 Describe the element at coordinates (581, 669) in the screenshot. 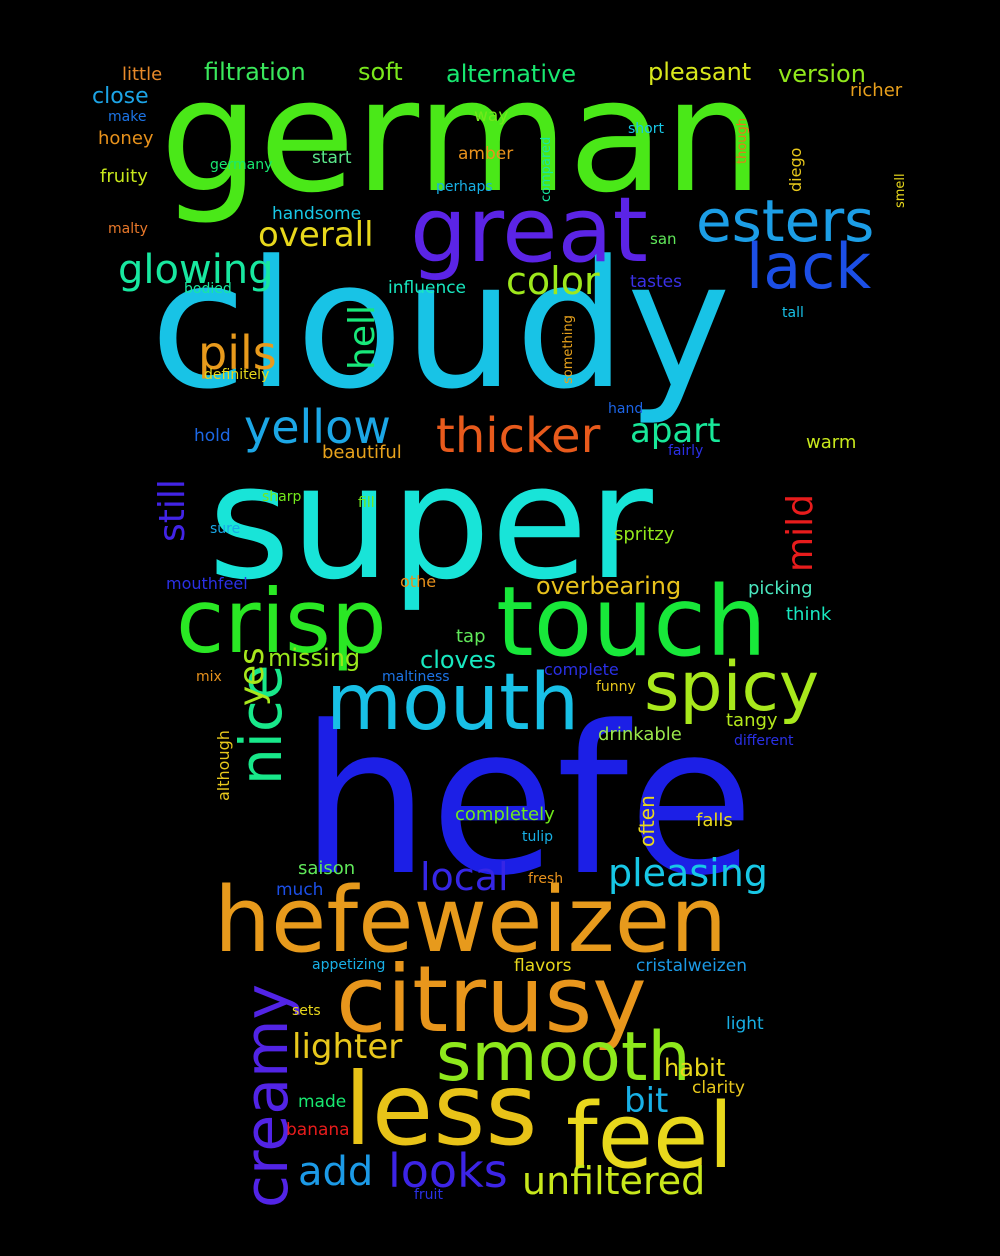

I see `word-complete: complete` at that location.